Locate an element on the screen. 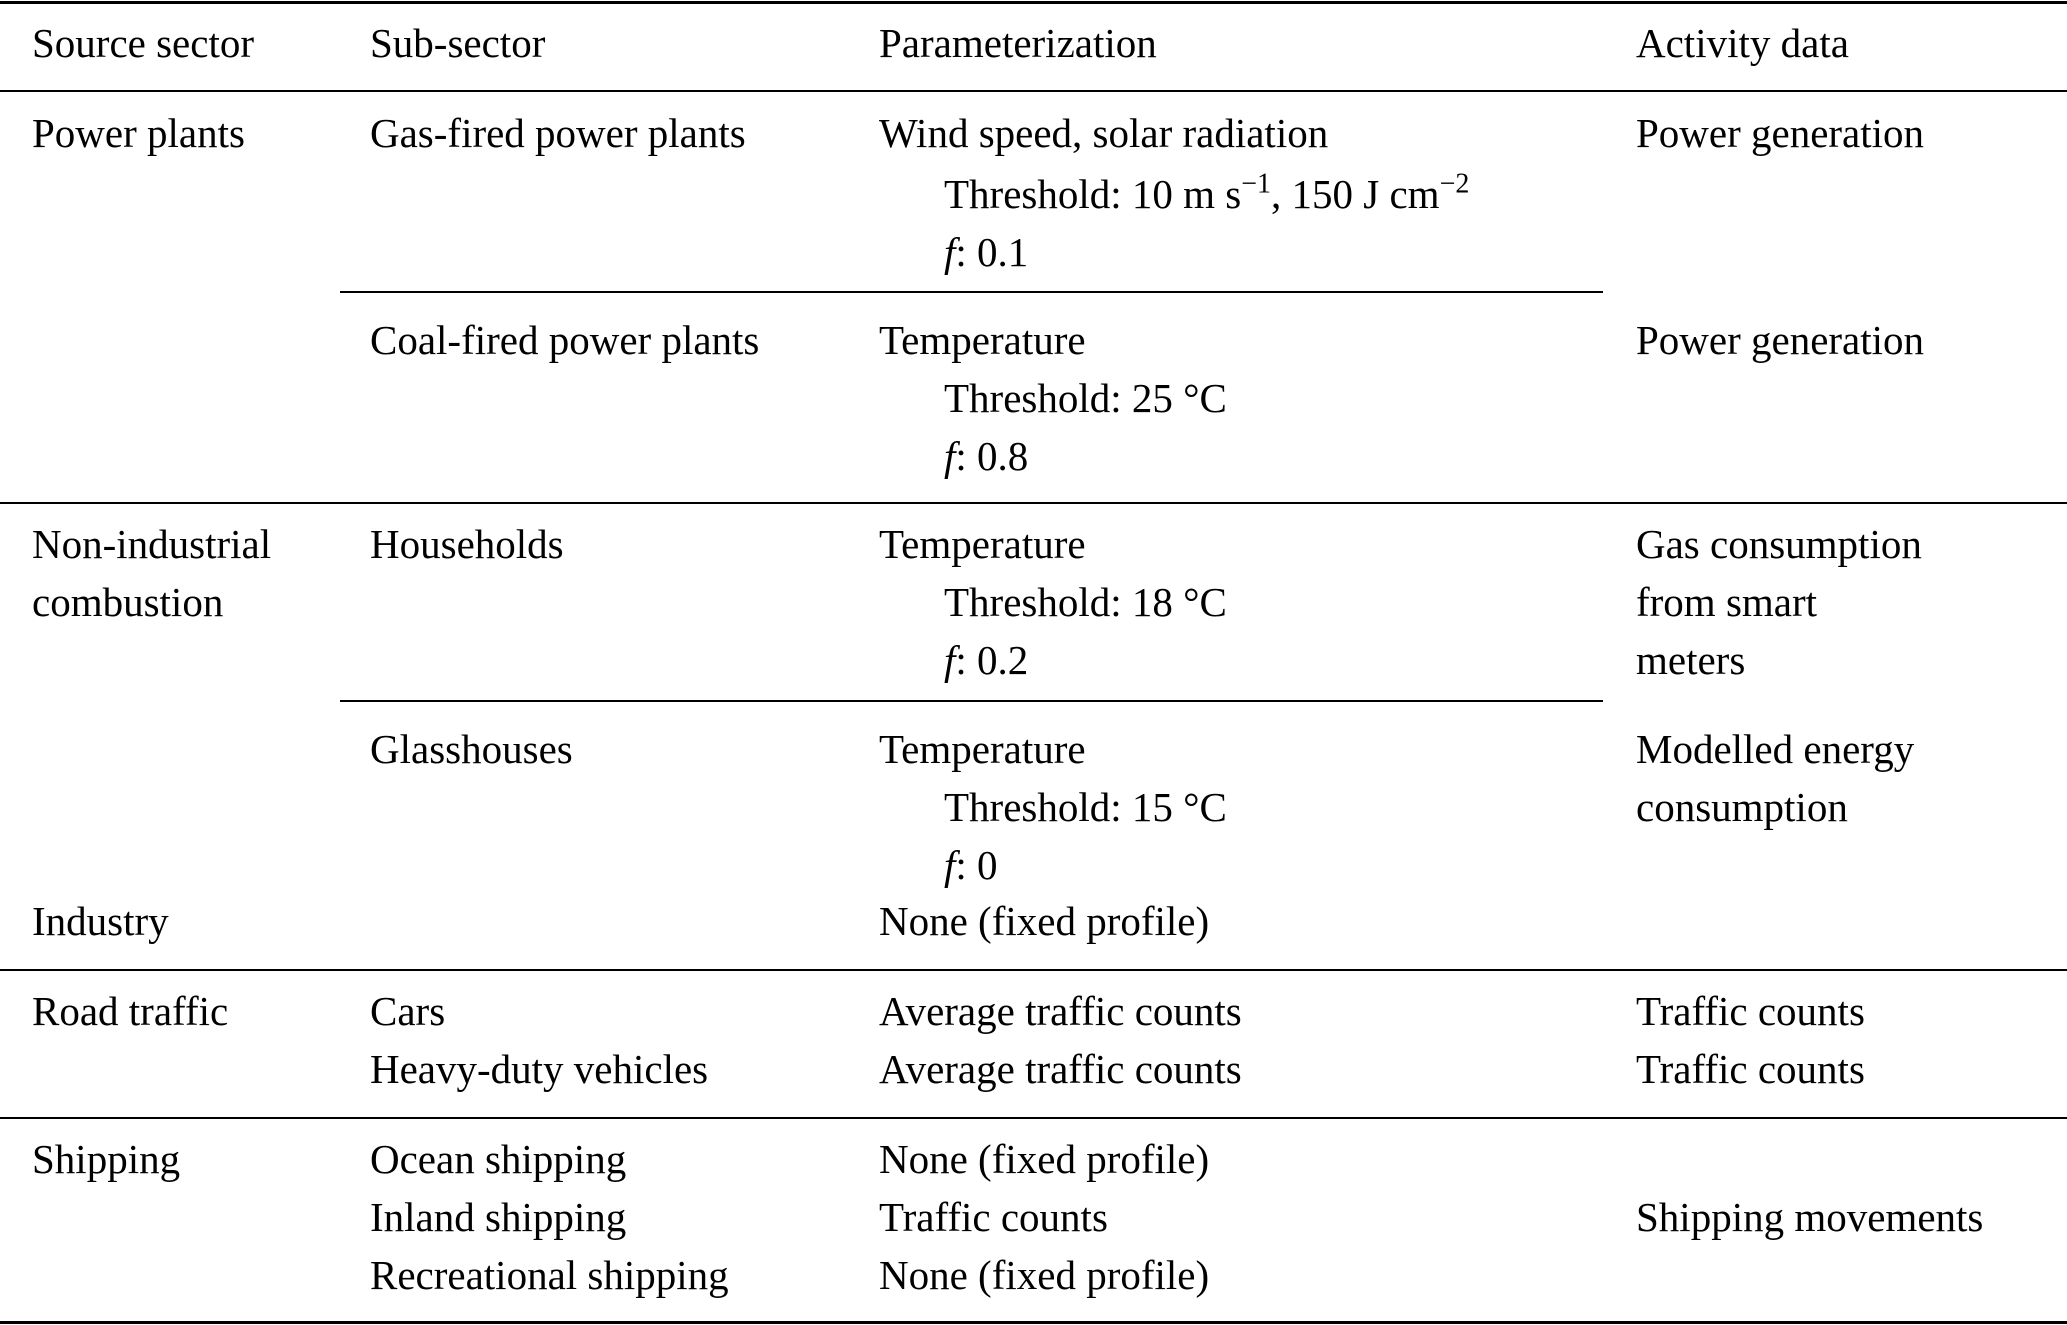 This screenshot has height=1325, width=2067. activity-cell: consumption is located at coordinates (1742, 807).